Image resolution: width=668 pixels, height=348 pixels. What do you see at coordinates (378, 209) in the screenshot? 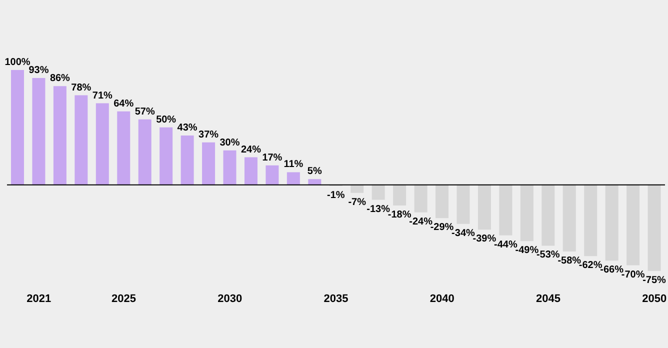
I see `data-label: -13%` at bounding box center [378, 209].